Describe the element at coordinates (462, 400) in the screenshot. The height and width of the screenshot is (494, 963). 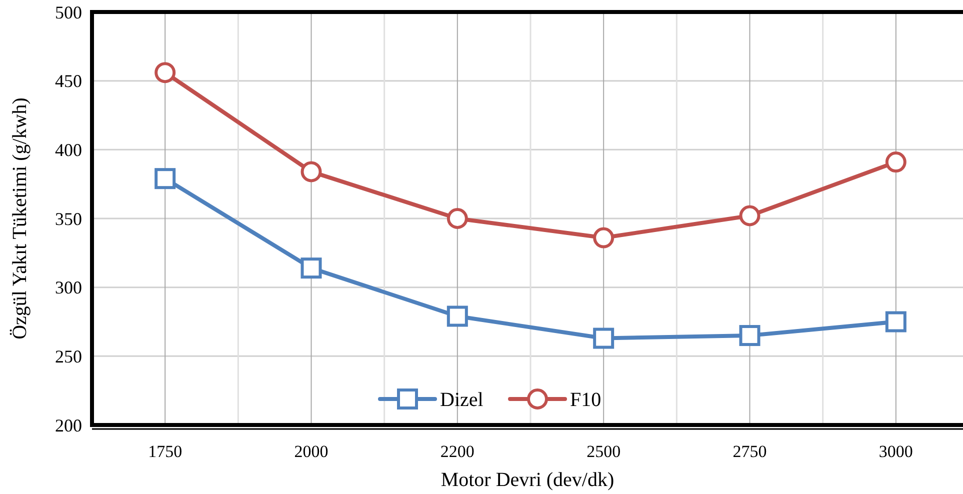
I see `legend-label: Dizel` at that location.